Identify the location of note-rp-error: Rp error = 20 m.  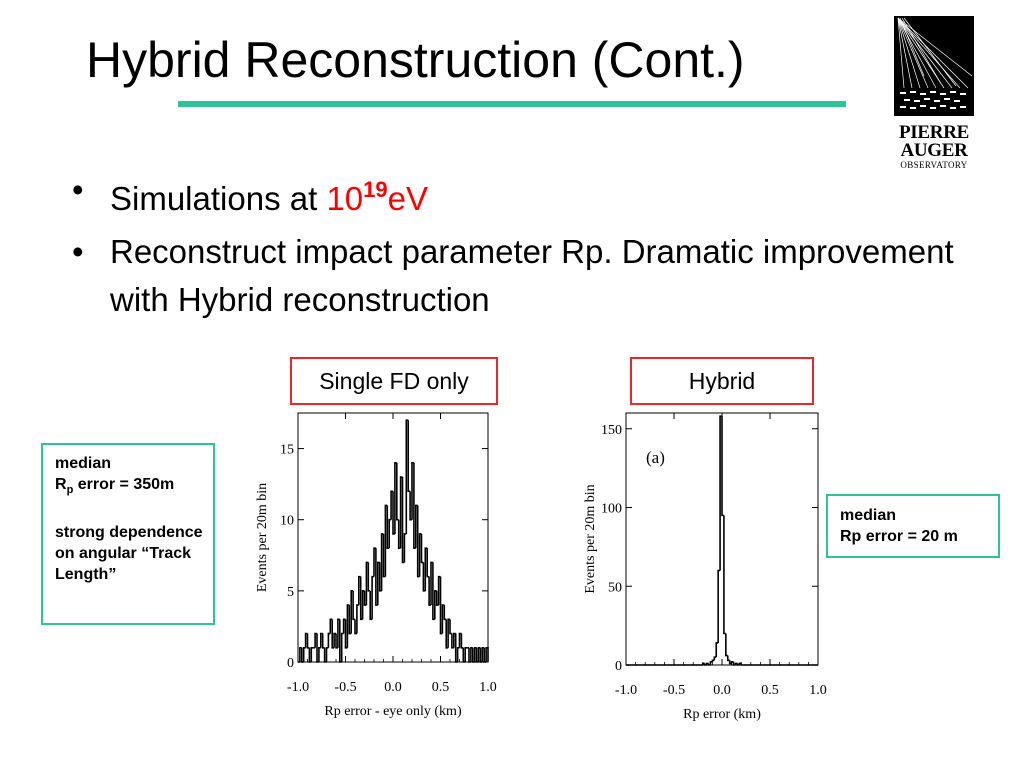
(899, 536).